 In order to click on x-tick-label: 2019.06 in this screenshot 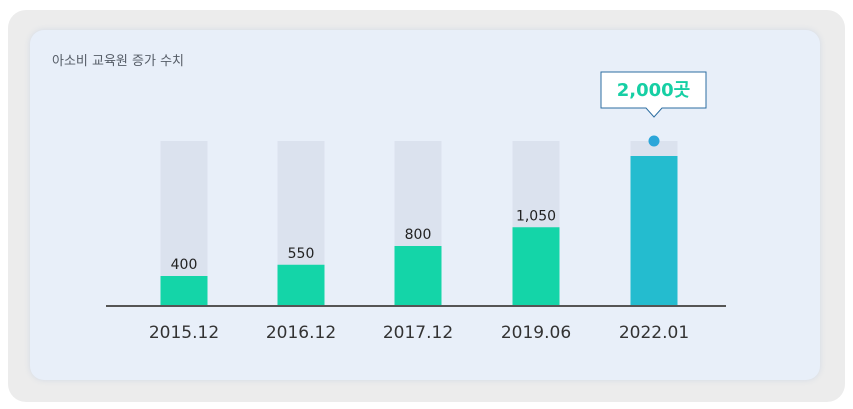, I will do `click(536, 333)`.